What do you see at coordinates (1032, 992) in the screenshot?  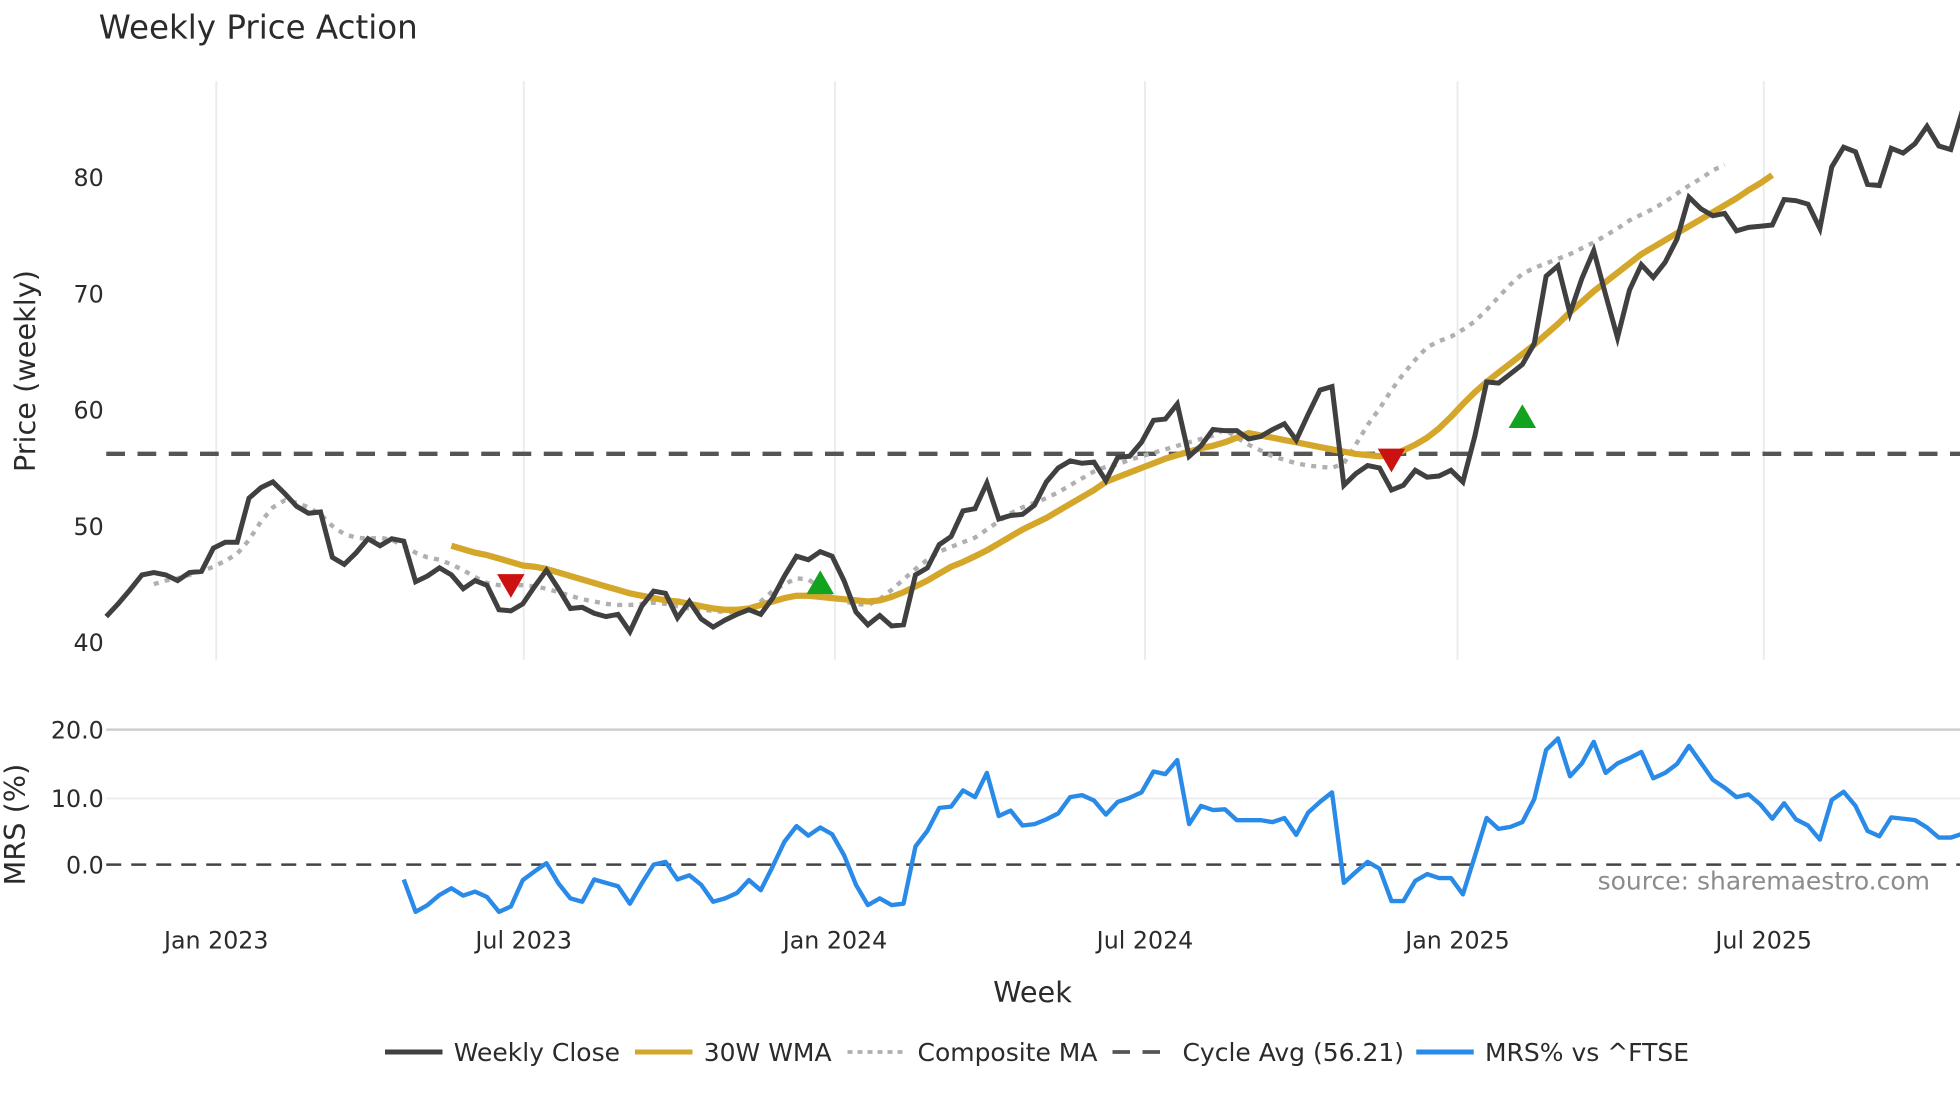 I see `x-axis-title: Week` at bounding box center [1032, 992].